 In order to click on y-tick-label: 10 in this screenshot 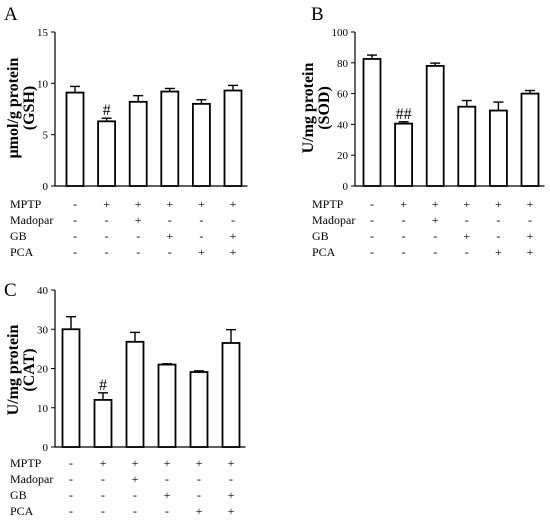, I will do `click(43, 84)`.